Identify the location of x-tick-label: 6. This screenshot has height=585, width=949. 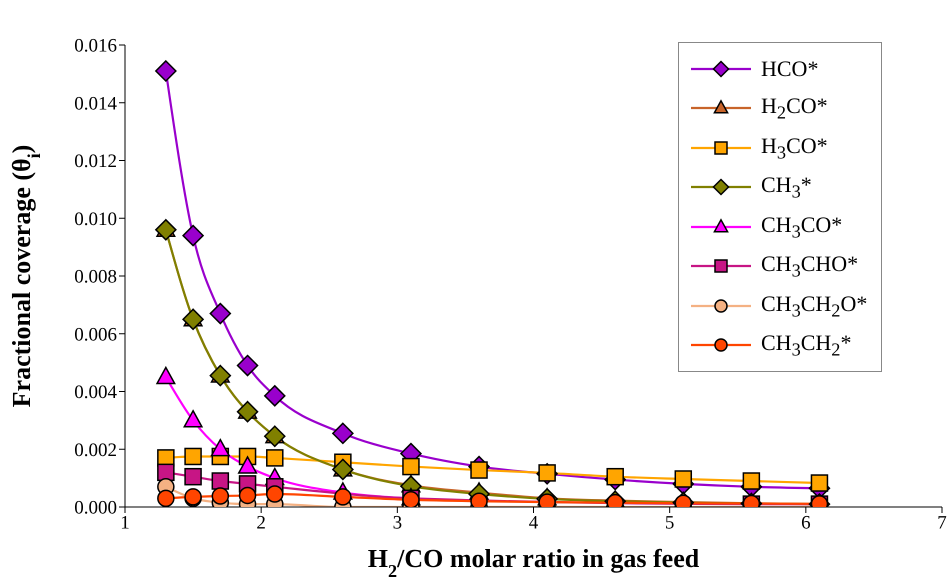
(806, 523).